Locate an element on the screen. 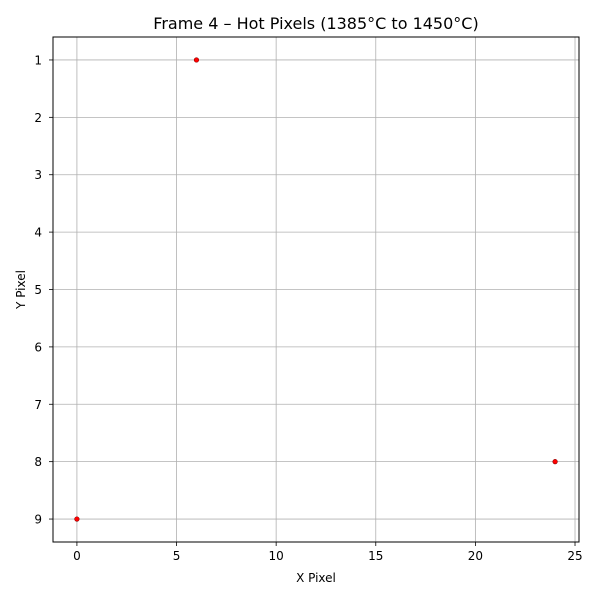  y-tick-label: 3 is located at coordinates (38, 175).